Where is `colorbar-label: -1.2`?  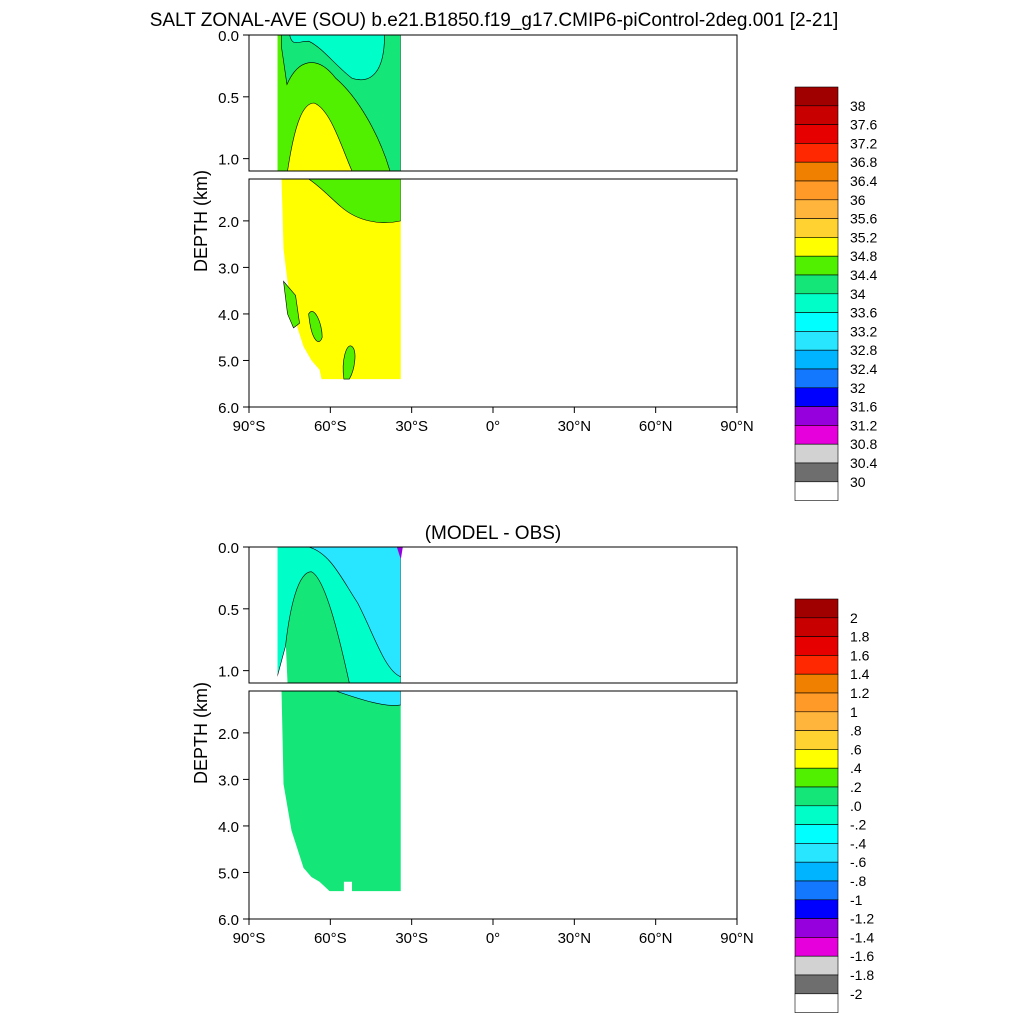
colorbar-label: -1.2 is located at coordinates (862, 919).